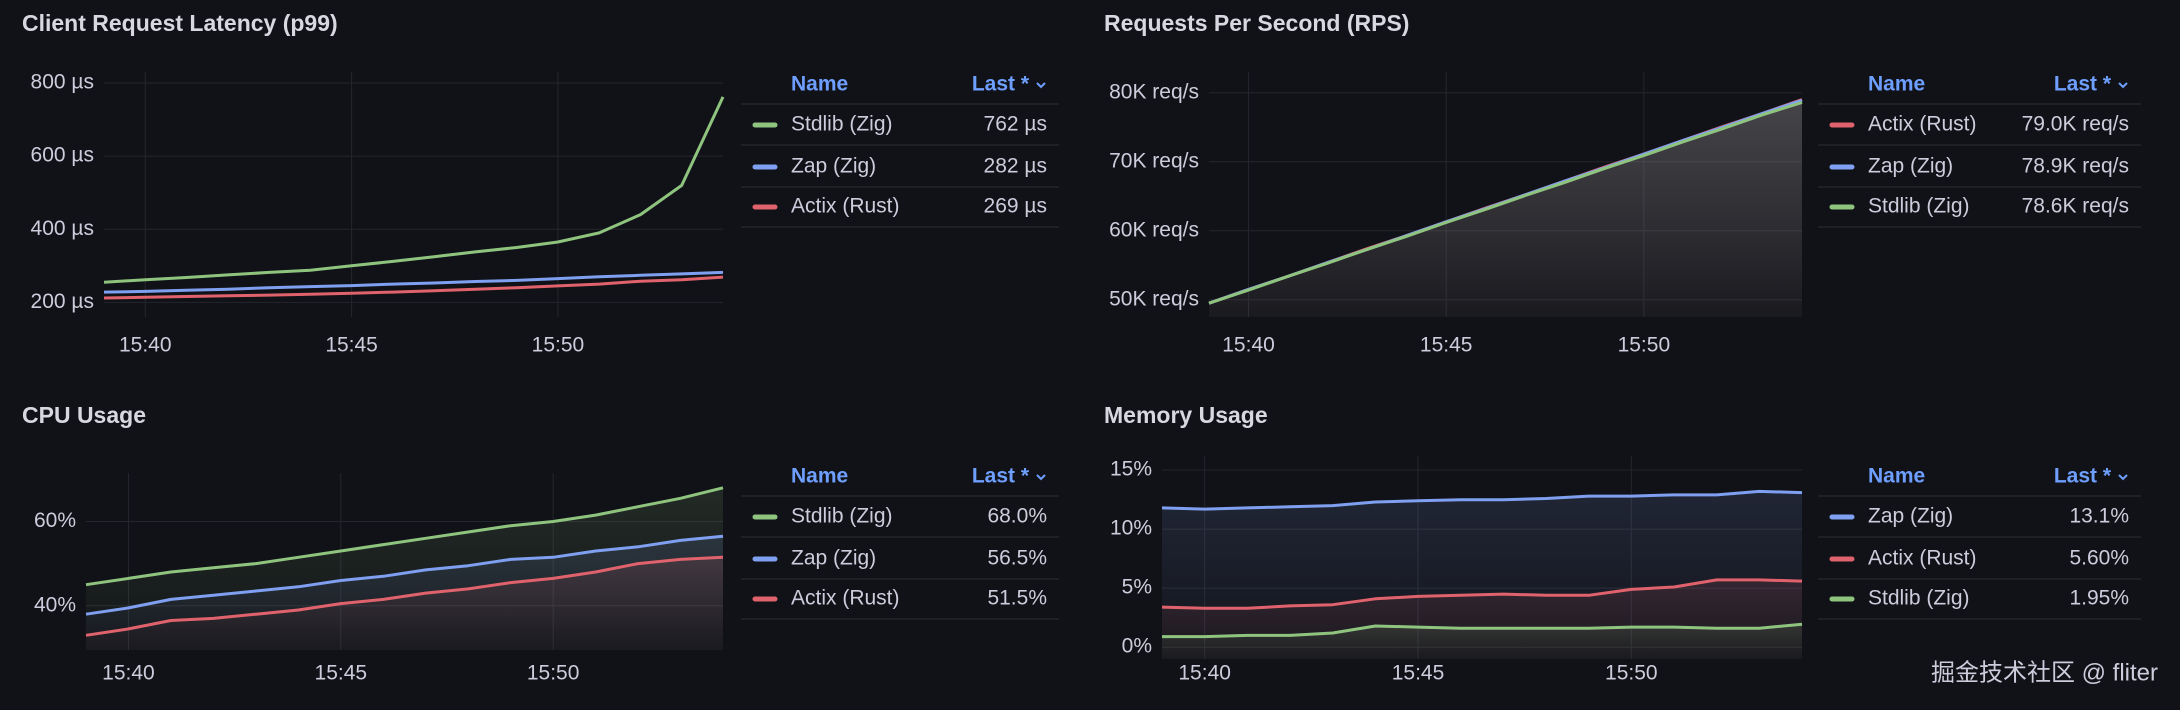  What do you see at coordinates (1137, 587) in the screenshot?
I see `y-tick-label: 5%` at bounding box center [1137, 587].